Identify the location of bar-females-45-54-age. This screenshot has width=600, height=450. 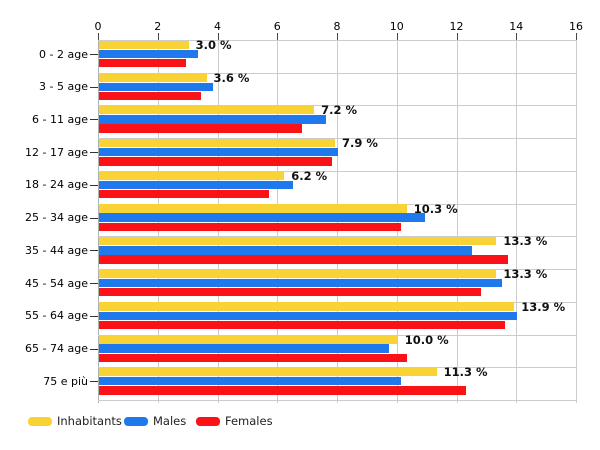
(290, 292).